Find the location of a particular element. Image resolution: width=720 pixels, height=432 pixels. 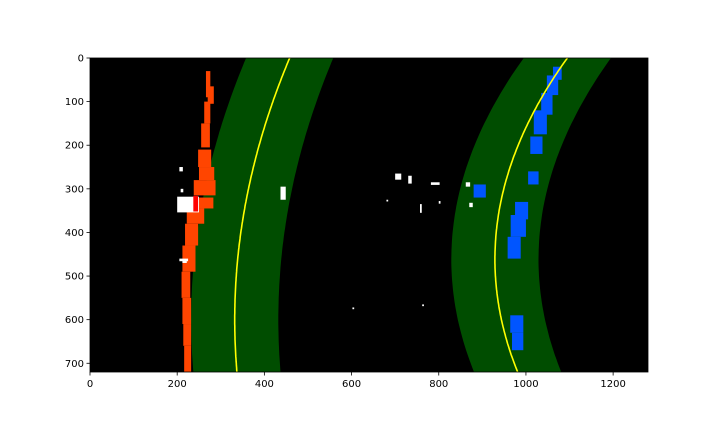

y-tick-label: 200 is located at coordinates (74, 146).